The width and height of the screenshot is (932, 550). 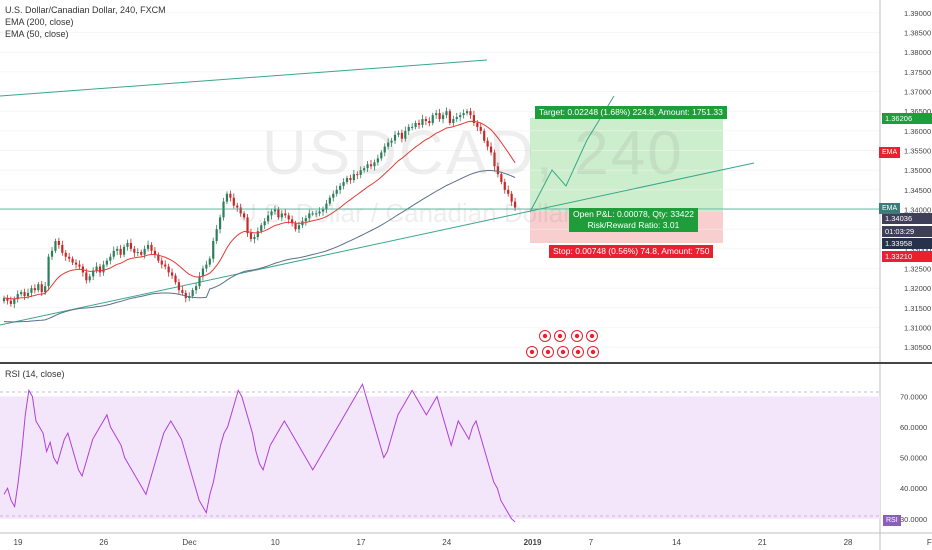 I want to click on time-tick-label: 26, so click(x=103, y=542).